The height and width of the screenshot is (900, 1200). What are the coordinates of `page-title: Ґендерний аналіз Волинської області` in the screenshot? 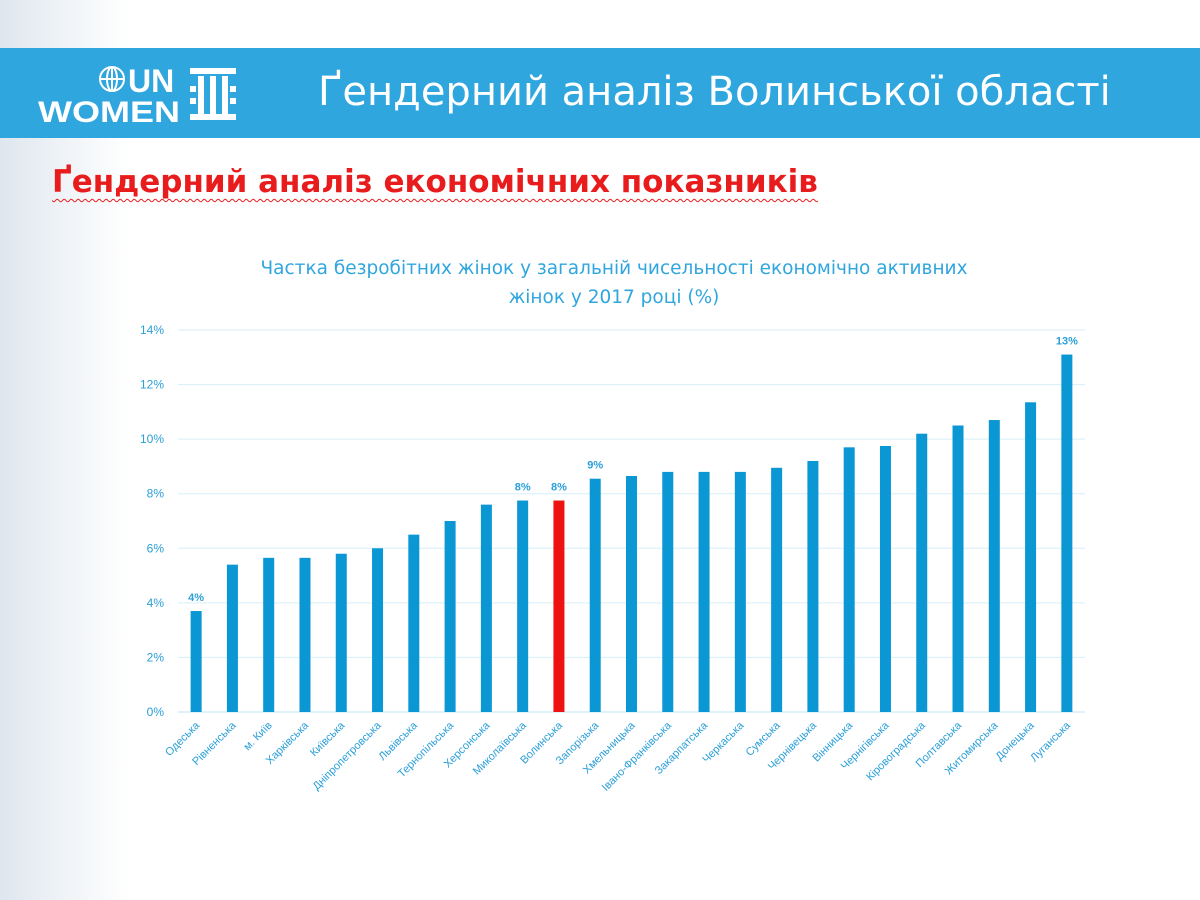 It's located at (714, 92).